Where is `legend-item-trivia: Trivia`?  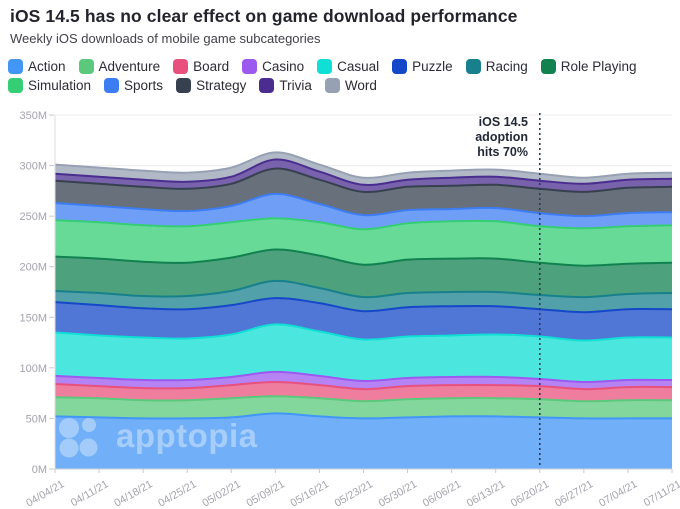
legend-item-trivia: Trivia is located at coordinates (285, 85).